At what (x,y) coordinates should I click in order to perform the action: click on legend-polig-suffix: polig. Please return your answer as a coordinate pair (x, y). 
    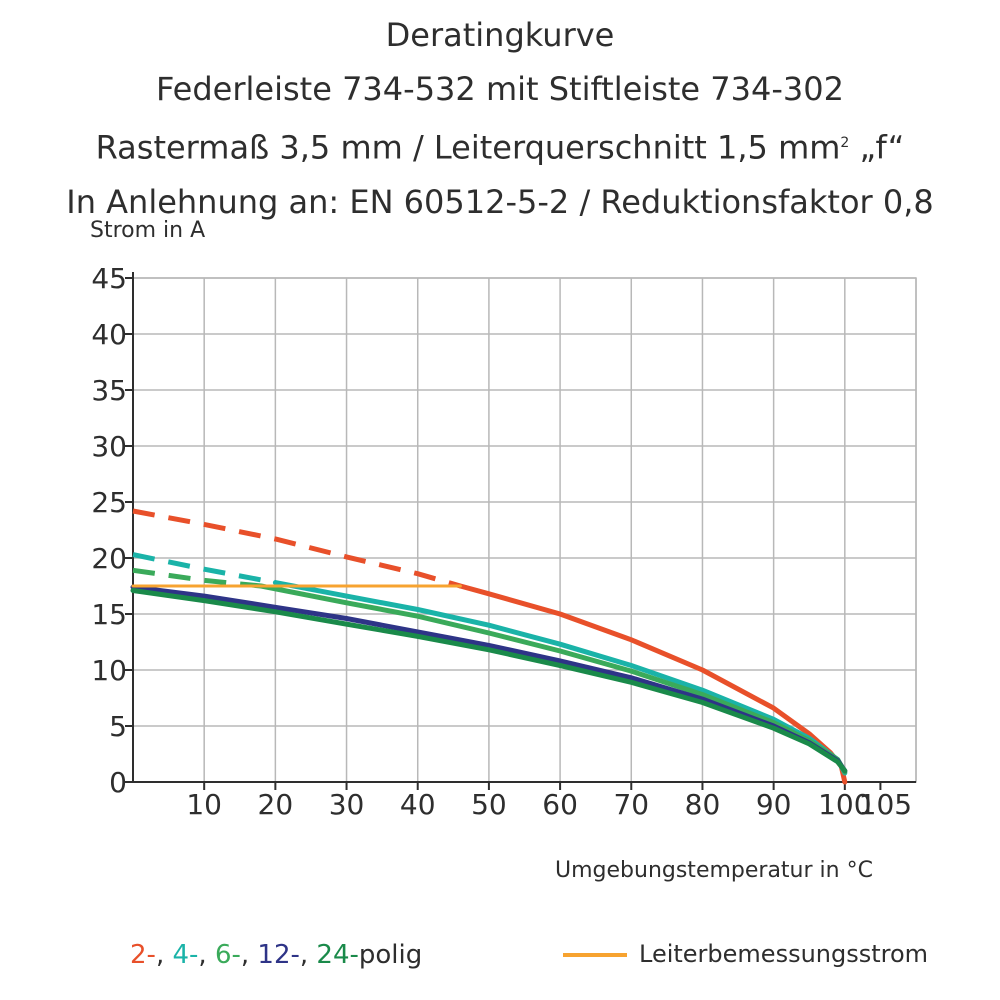
    Looking at the image, I should click on (390, 955).